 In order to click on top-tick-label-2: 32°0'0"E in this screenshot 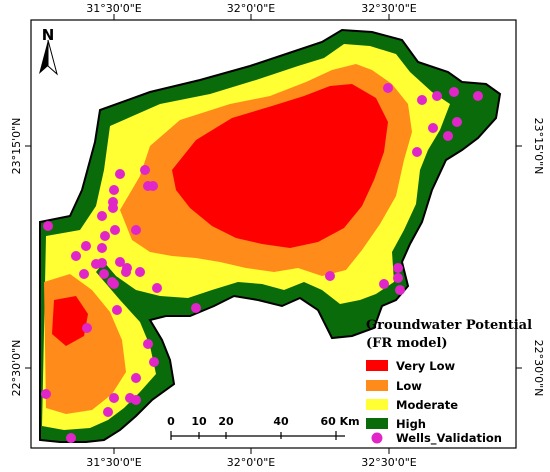, I will do `click(251, 8)`.